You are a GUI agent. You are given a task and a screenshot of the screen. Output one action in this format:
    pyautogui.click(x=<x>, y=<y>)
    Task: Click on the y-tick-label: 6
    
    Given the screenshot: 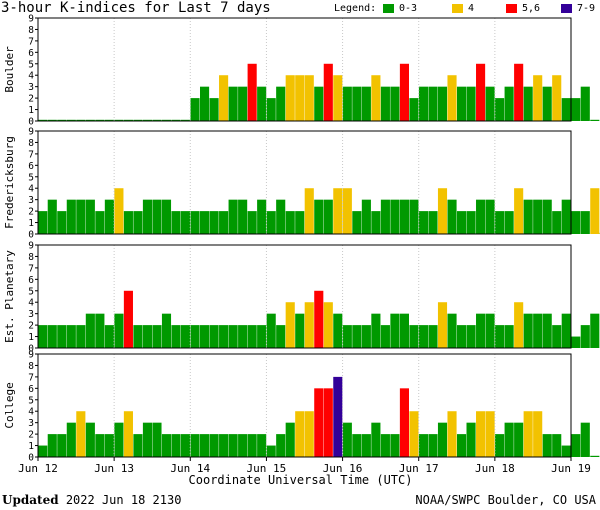 What is the action you would take?
    pyautogui.click(x=31, y=166)
    